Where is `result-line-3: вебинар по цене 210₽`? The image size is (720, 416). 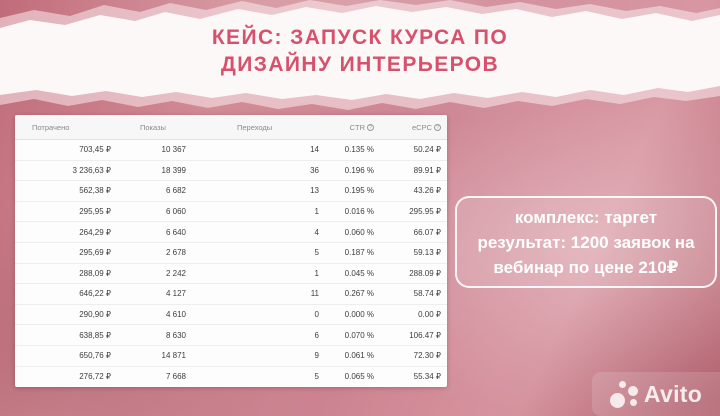 result-line-3: вебинар по цене 210₽ is located at coordinates (586, 267).